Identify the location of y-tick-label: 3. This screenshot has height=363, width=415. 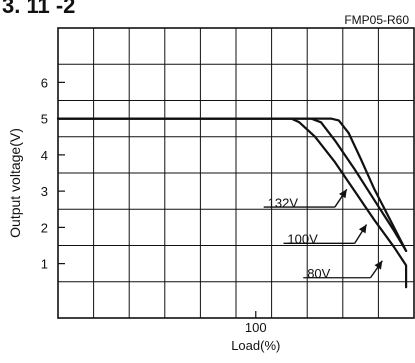
(44, 191).